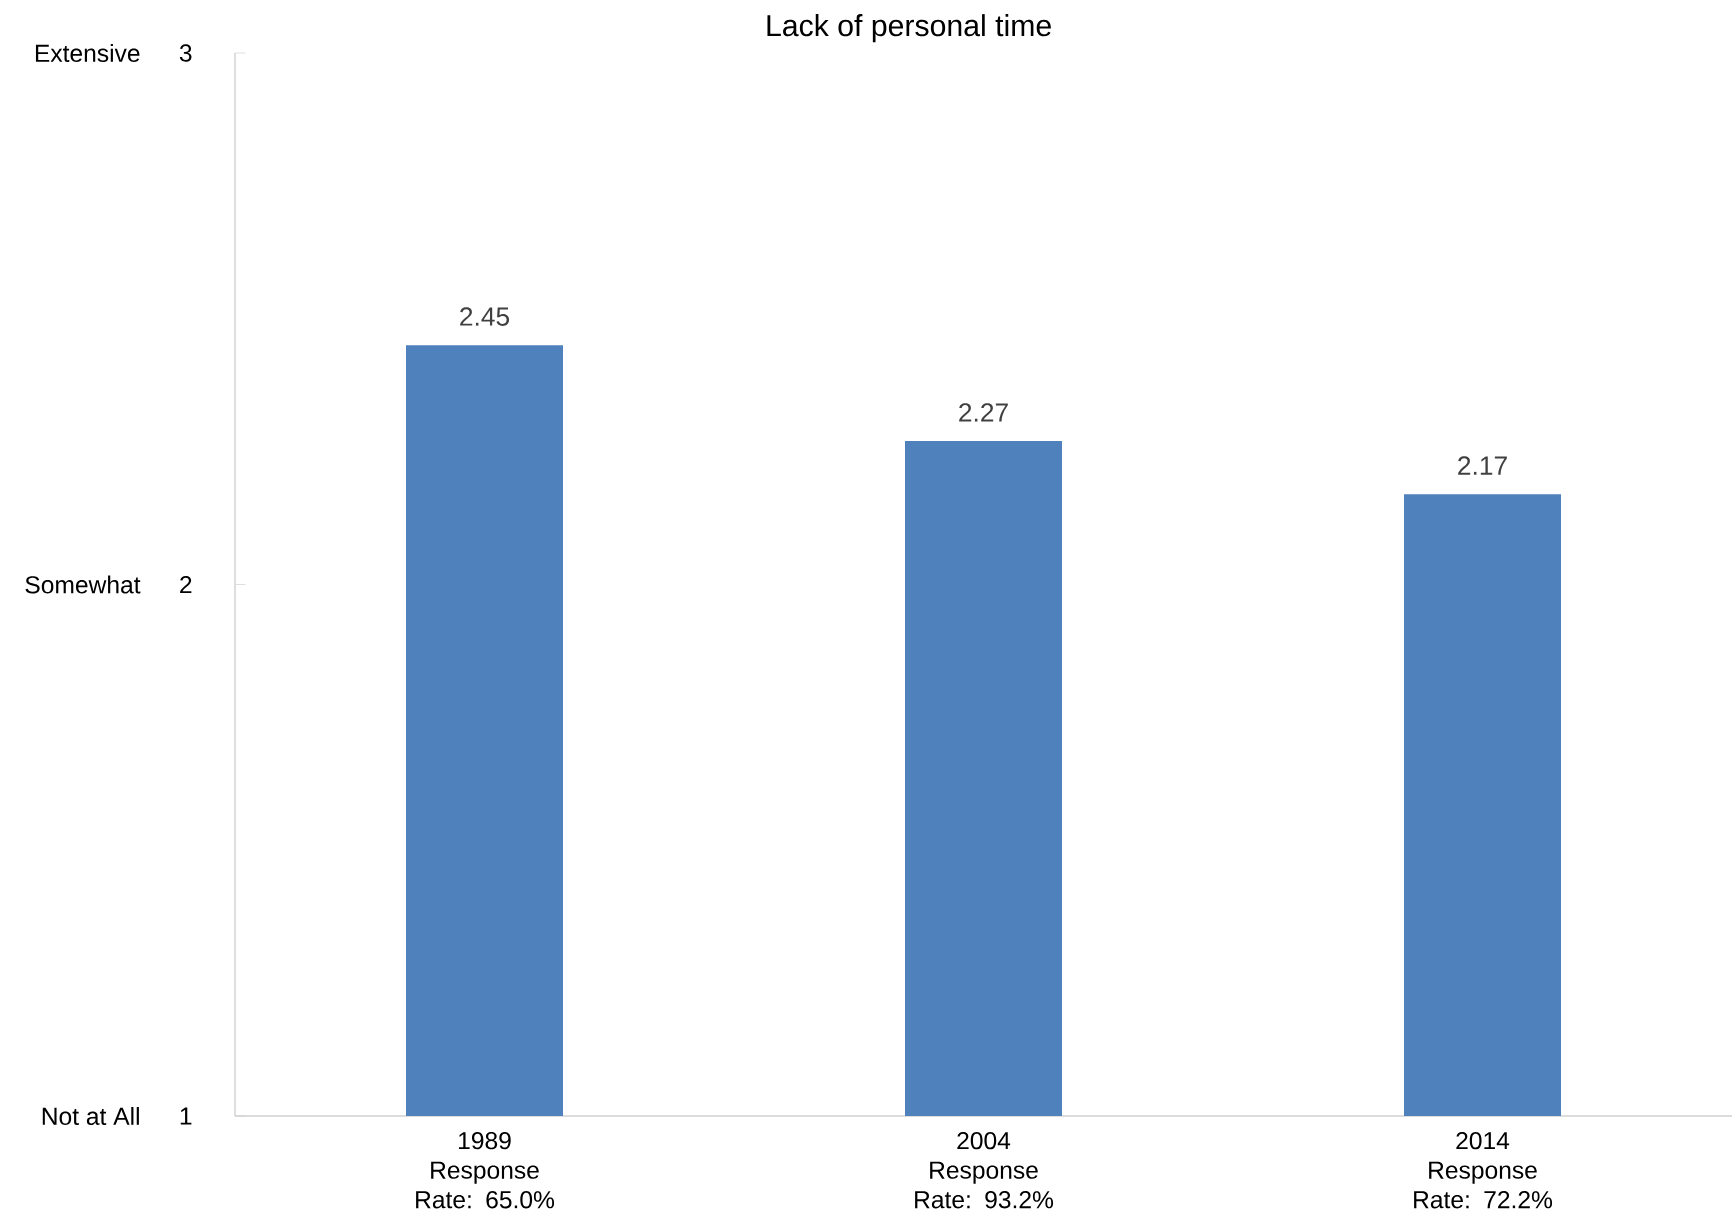  I want to click on y-tick-label: 2, so click(186, 584).